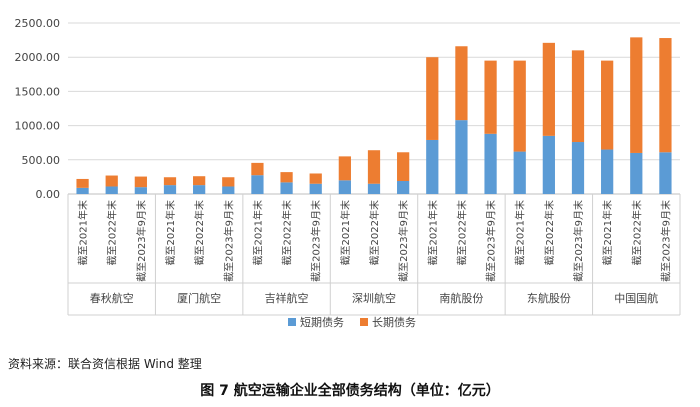  What do you see at coordinates (38, 91) in the screenshot?
I see `y-tick-label: 1500.00` at bounding box center [38, 91].